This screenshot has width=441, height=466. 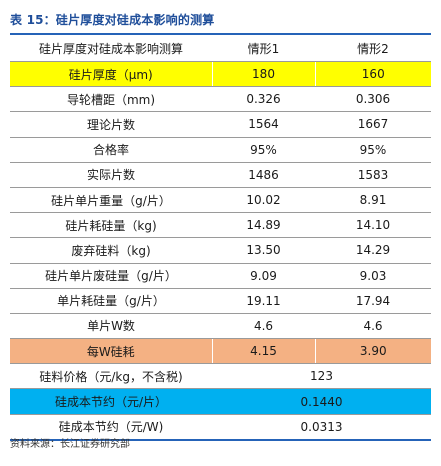 What do you see at coordinates (321, 376) in the screenshot?
I see `row-merged-value: 123` at bounding box center [321, 376].